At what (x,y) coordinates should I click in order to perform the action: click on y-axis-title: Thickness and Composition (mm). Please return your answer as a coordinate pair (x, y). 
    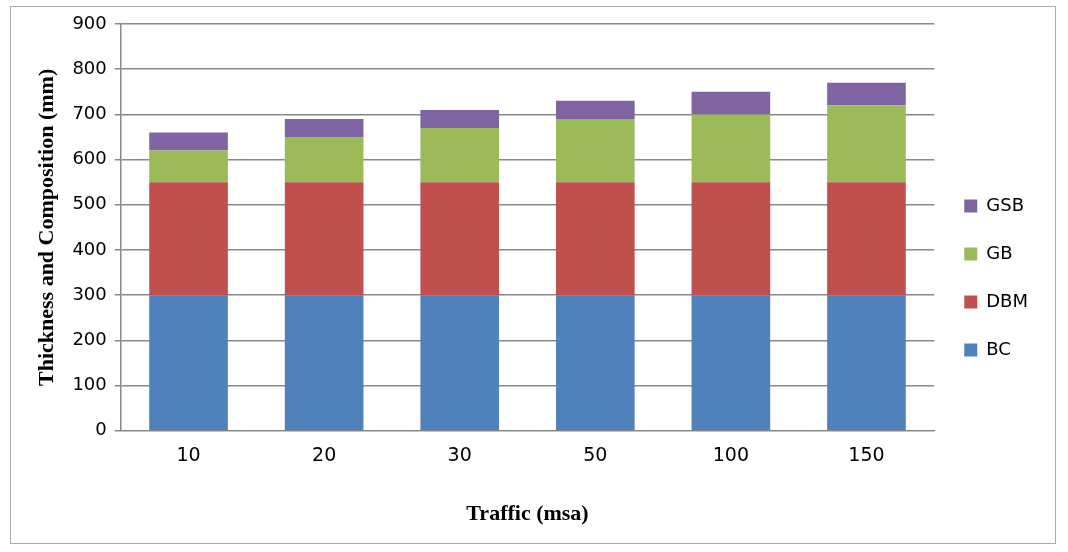
    Looking at the image, I should click on (45, 227).